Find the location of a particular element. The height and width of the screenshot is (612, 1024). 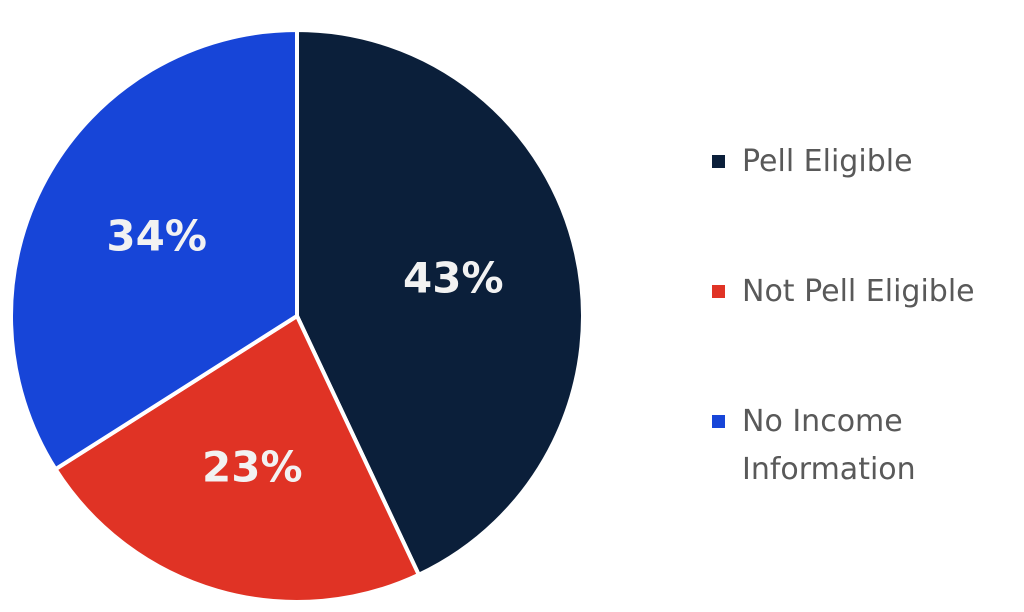

legend-item-not-pell-eligible: Not Pell Eligible is located at coordinates (862, 292).